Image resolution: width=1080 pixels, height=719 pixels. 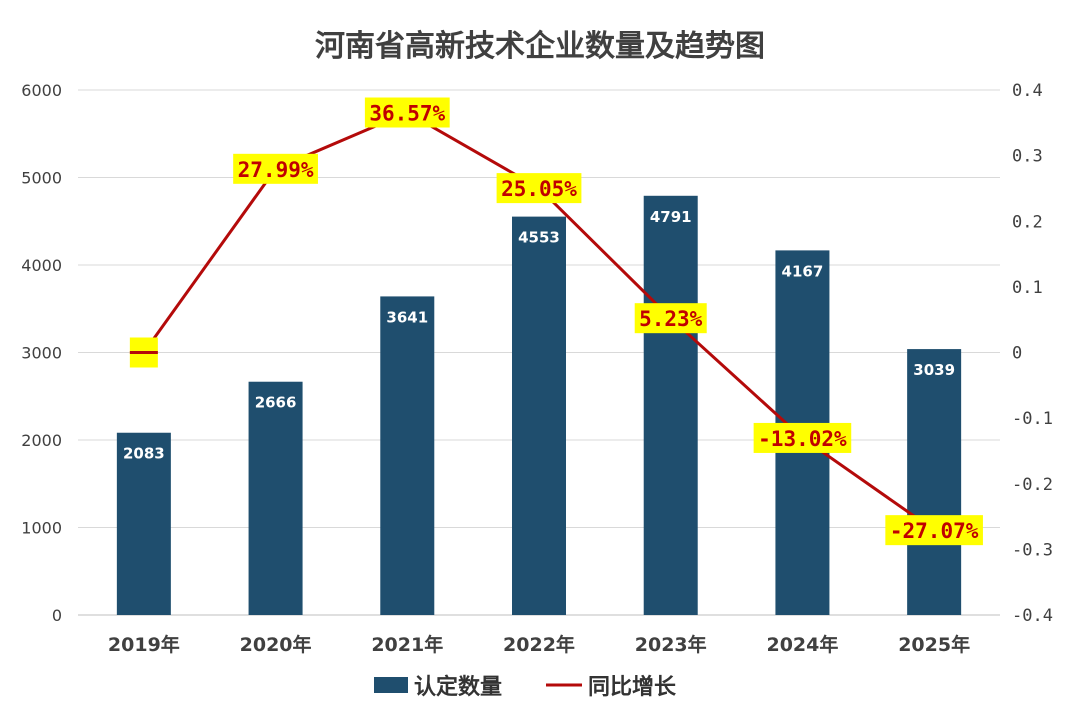 I want to click on y-left-tick-label: 5000, so click(x=41, y=178).